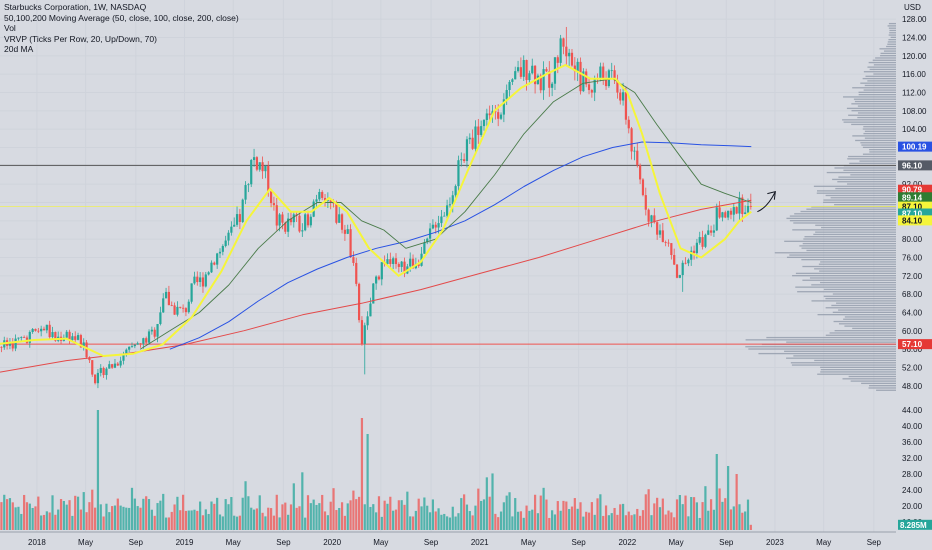 The width and height of the screenshot is (932, 550). What do you see at coordinates (19, 49) in the screenshot?
I see `legend-ma20: 20d MA` at bounding box center [19, 49].